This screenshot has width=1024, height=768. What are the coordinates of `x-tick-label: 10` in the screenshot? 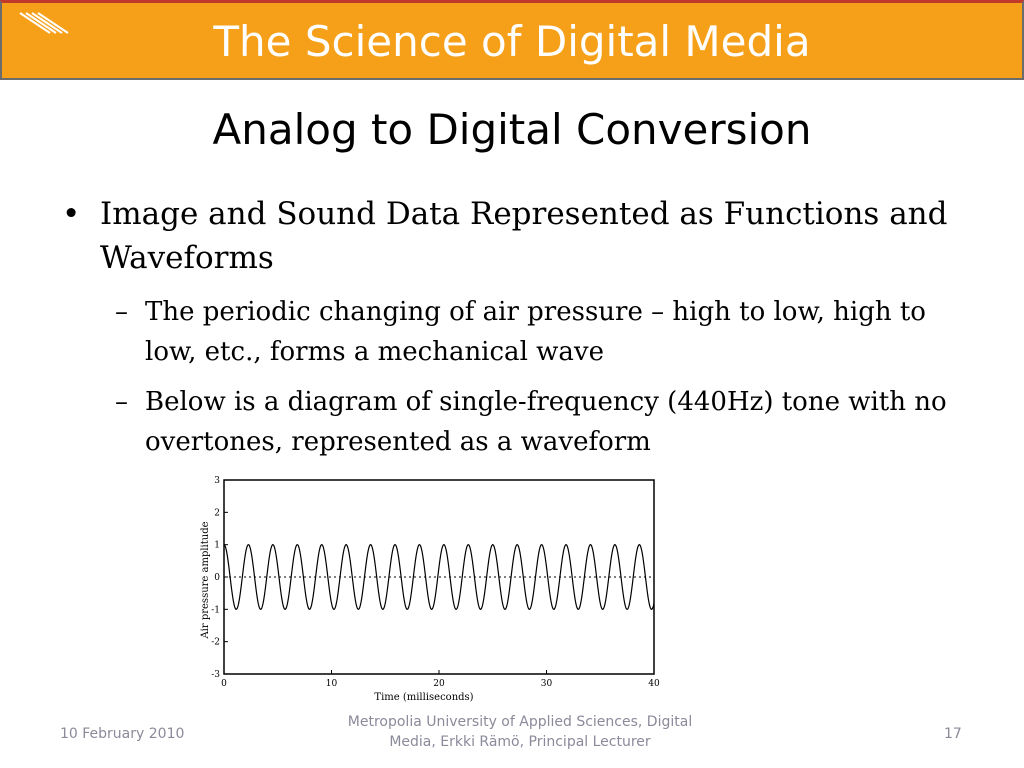 It's located at (332, 684).